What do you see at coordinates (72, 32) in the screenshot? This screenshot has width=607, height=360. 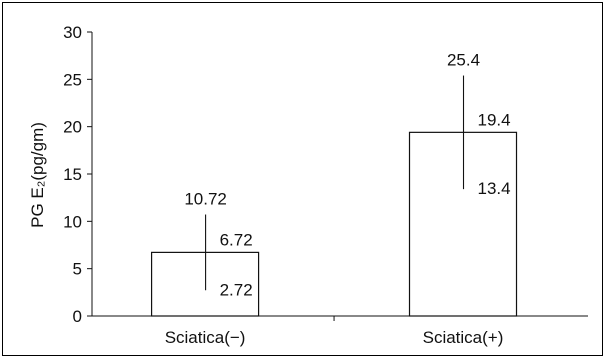 I see `y-tick-label: 30` at bounding box center [72, 32].